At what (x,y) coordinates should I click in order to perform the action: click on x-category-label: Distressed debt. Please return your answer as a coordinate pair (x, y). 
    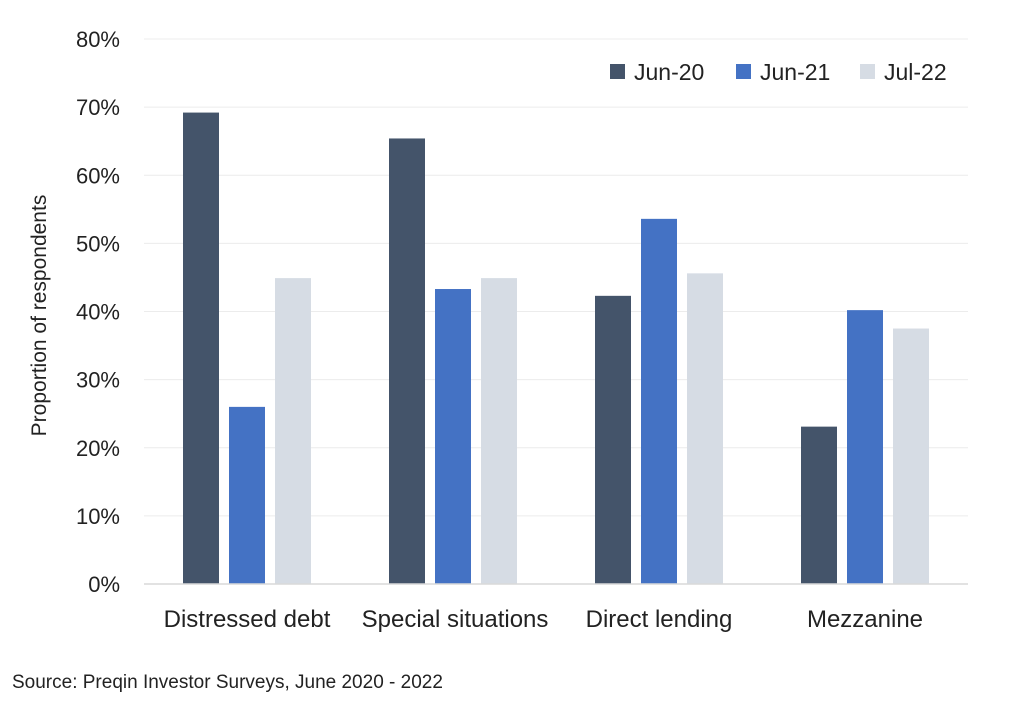
    Looking at the image, I should click on (247, 619).